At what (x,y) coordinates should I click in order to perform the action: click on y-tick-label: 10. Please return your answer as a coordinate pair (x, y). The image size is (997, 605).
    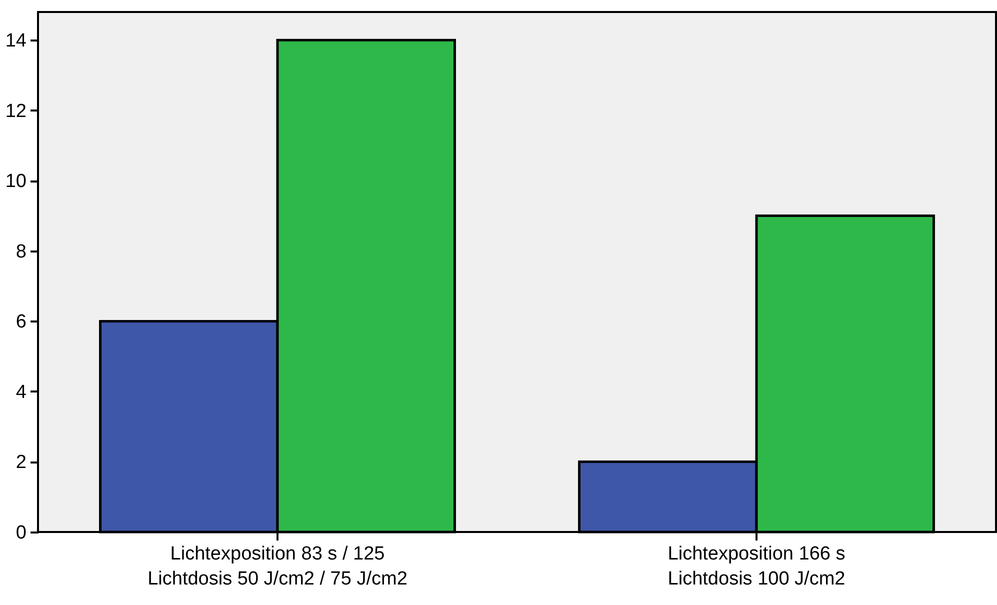
    Looking at the image, I should click on (15, 181).